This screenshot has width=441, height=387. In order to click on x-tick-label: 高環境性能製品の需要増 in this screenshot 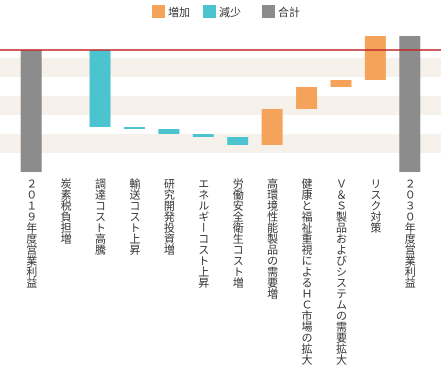, I will do `click(272, 238)`.